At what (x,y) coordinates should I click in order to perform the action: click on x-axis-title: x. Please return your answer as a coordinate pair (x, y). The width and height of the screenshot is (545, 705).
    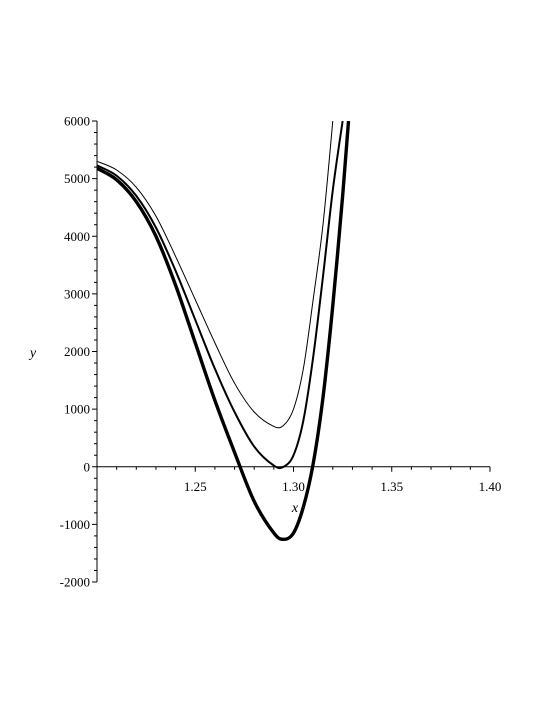
    Looking at the image, I should click on (295, 508).